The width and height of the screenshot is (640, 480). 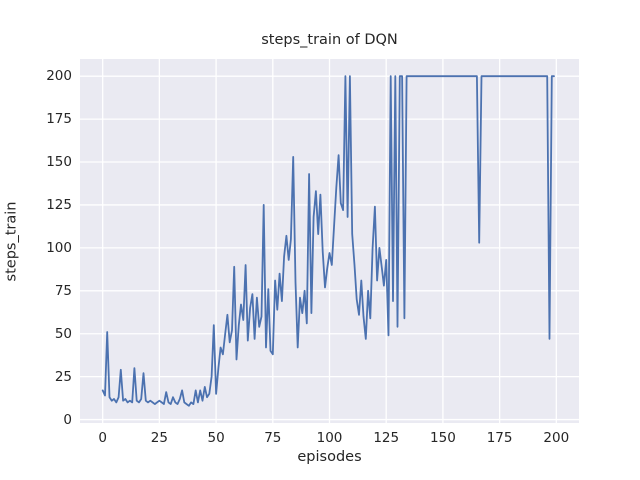 What do you see at coordinates (329, 438) in the screenshot?
I see `x-tick-label: 100` at bounding box center [329, 438].